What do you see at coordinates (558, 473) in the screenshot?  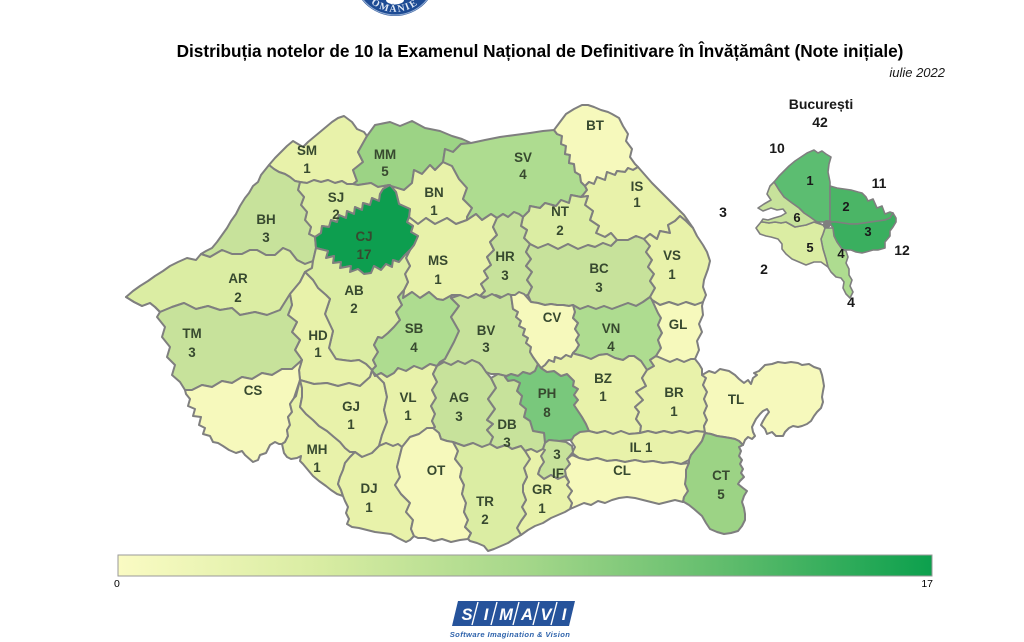 I see `svg-text: IF` at bounding box center [558, 473].